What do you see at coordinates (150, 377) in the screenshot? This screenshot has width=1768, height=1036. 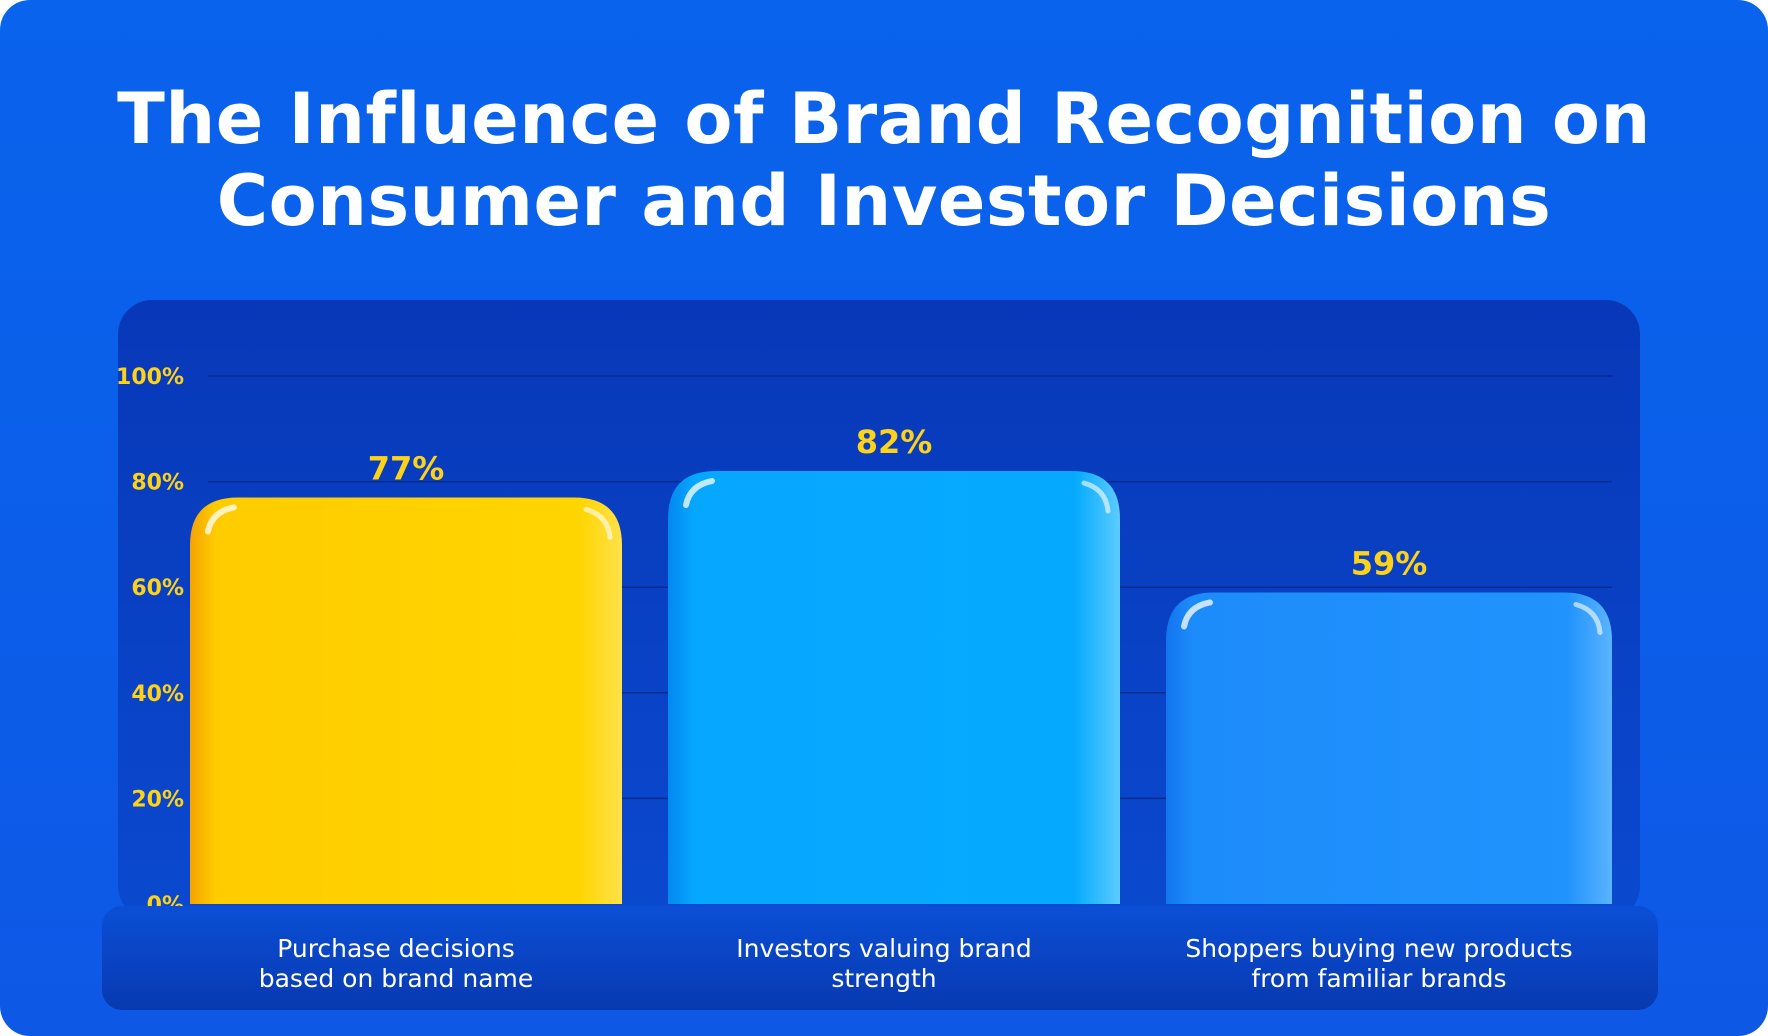 I see `y-tick-label: 100%` at bounding box center [150, 377].